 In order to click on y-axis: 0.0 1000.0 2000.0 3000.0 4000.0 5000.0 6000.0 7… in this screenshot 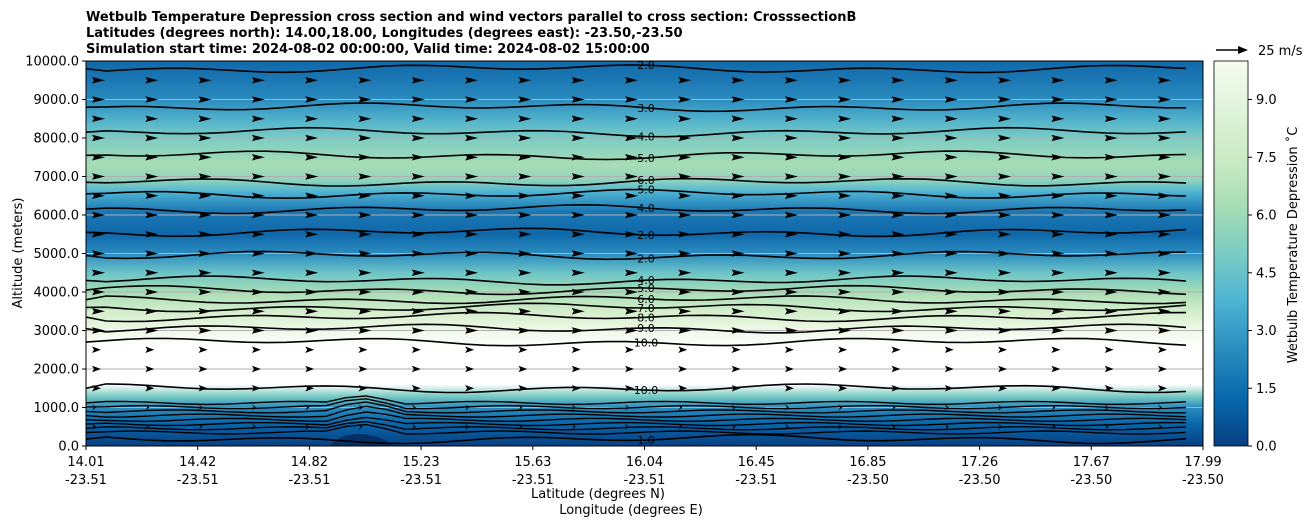, I will do `click(55, 255)`.